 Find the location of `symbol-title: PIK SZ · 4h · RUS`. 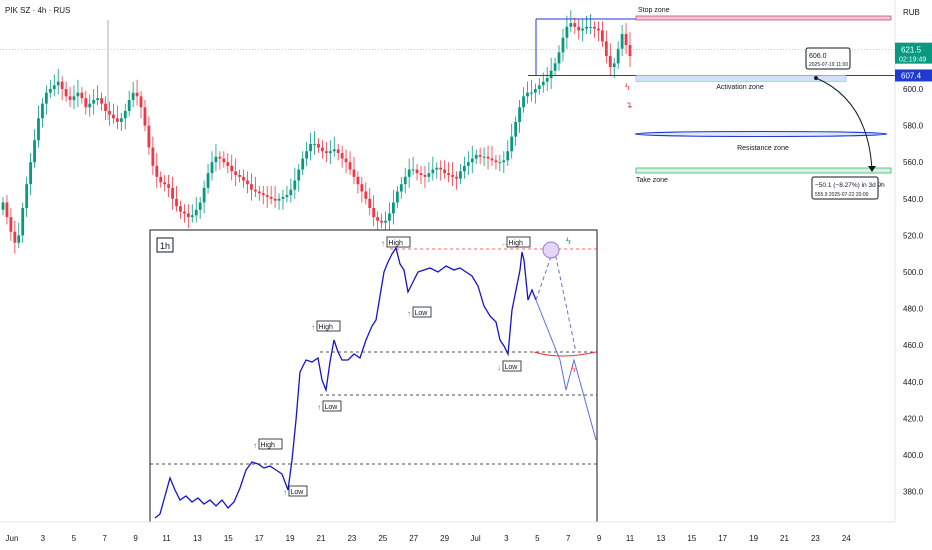

symbol-title: PIK SZ · 4h · RUS is located at coordinates (37, 10).